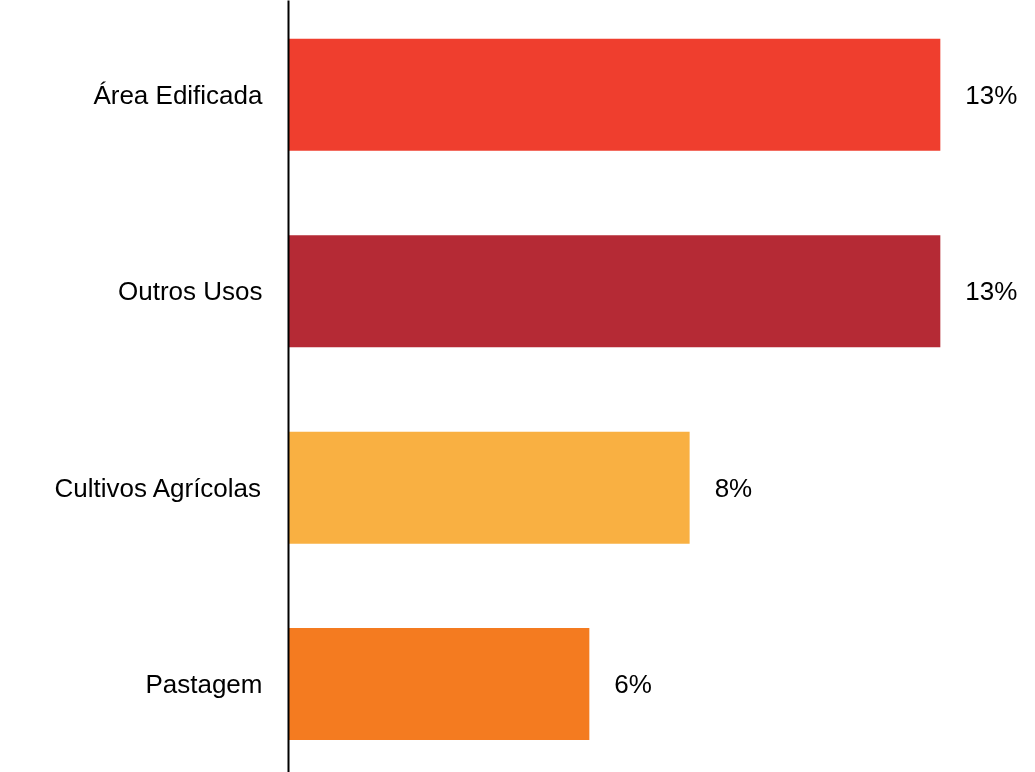  I want to click on data-label: 8%, so click(733, 487).